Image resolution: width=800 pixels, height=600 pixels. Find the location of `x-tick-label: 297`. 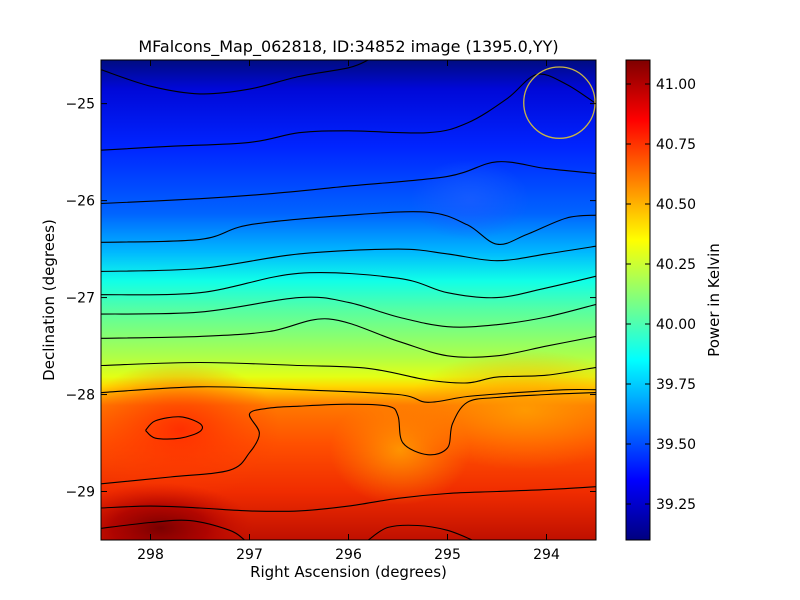

x-tick-label: 297 is located at coordinates (249, 555).